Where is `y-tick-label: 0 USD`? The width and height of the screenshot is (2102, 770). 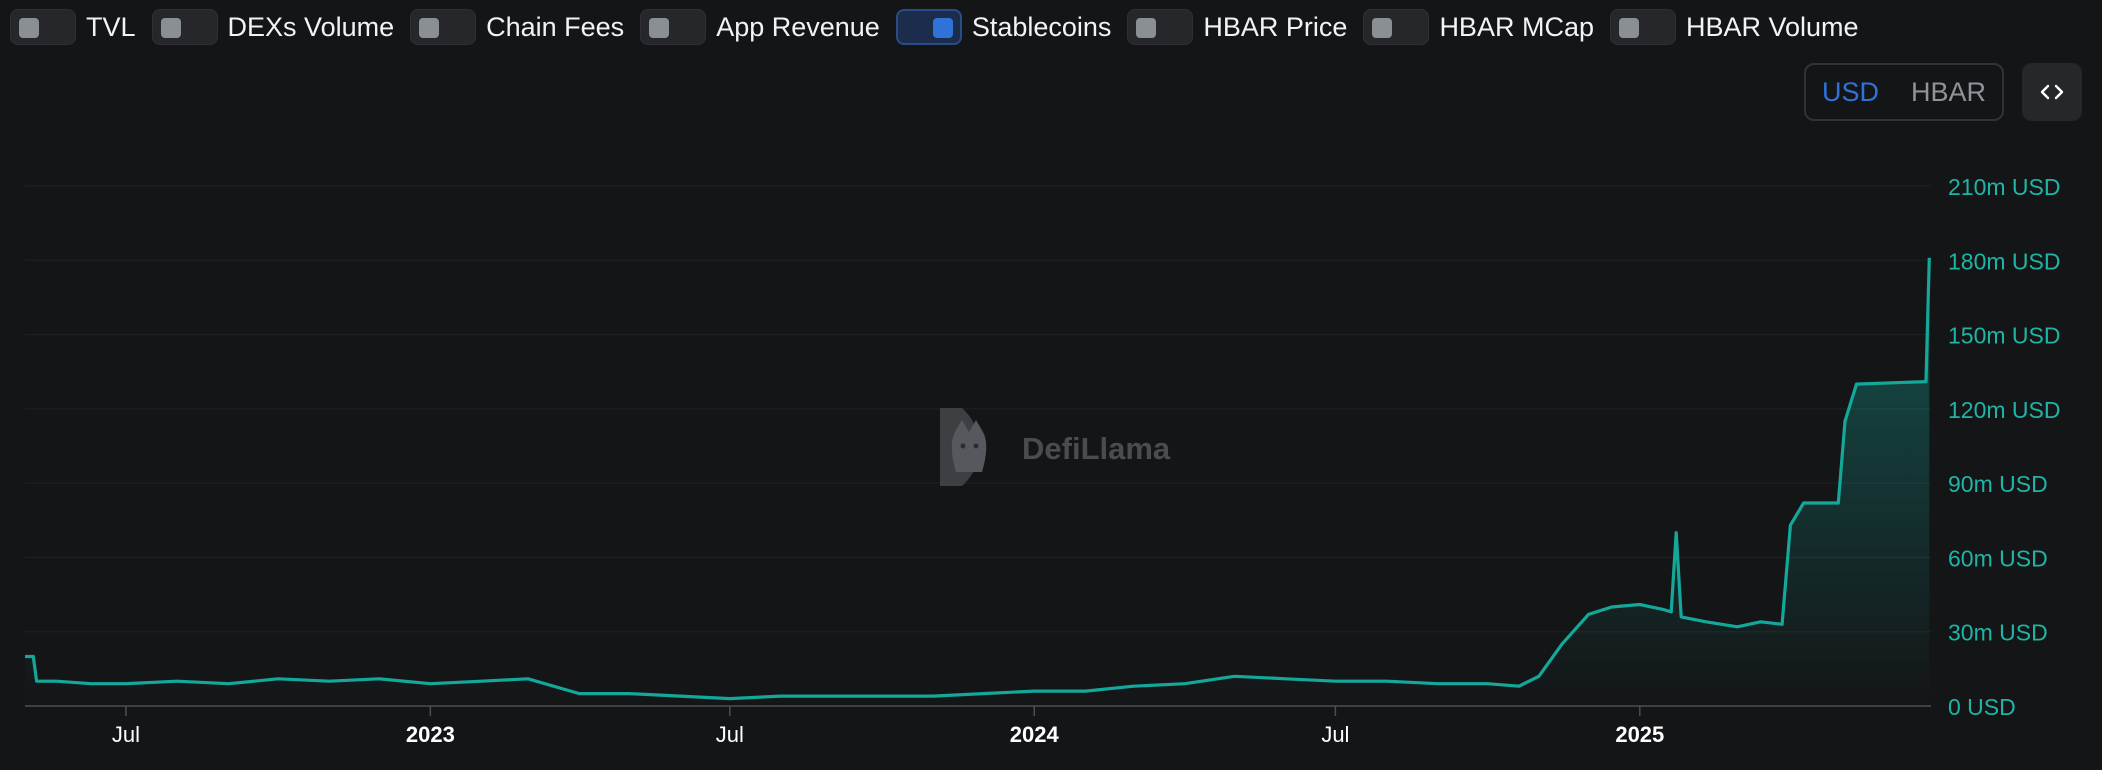 y-tick-label: 0 USD is located at coordinates (1982, 707).